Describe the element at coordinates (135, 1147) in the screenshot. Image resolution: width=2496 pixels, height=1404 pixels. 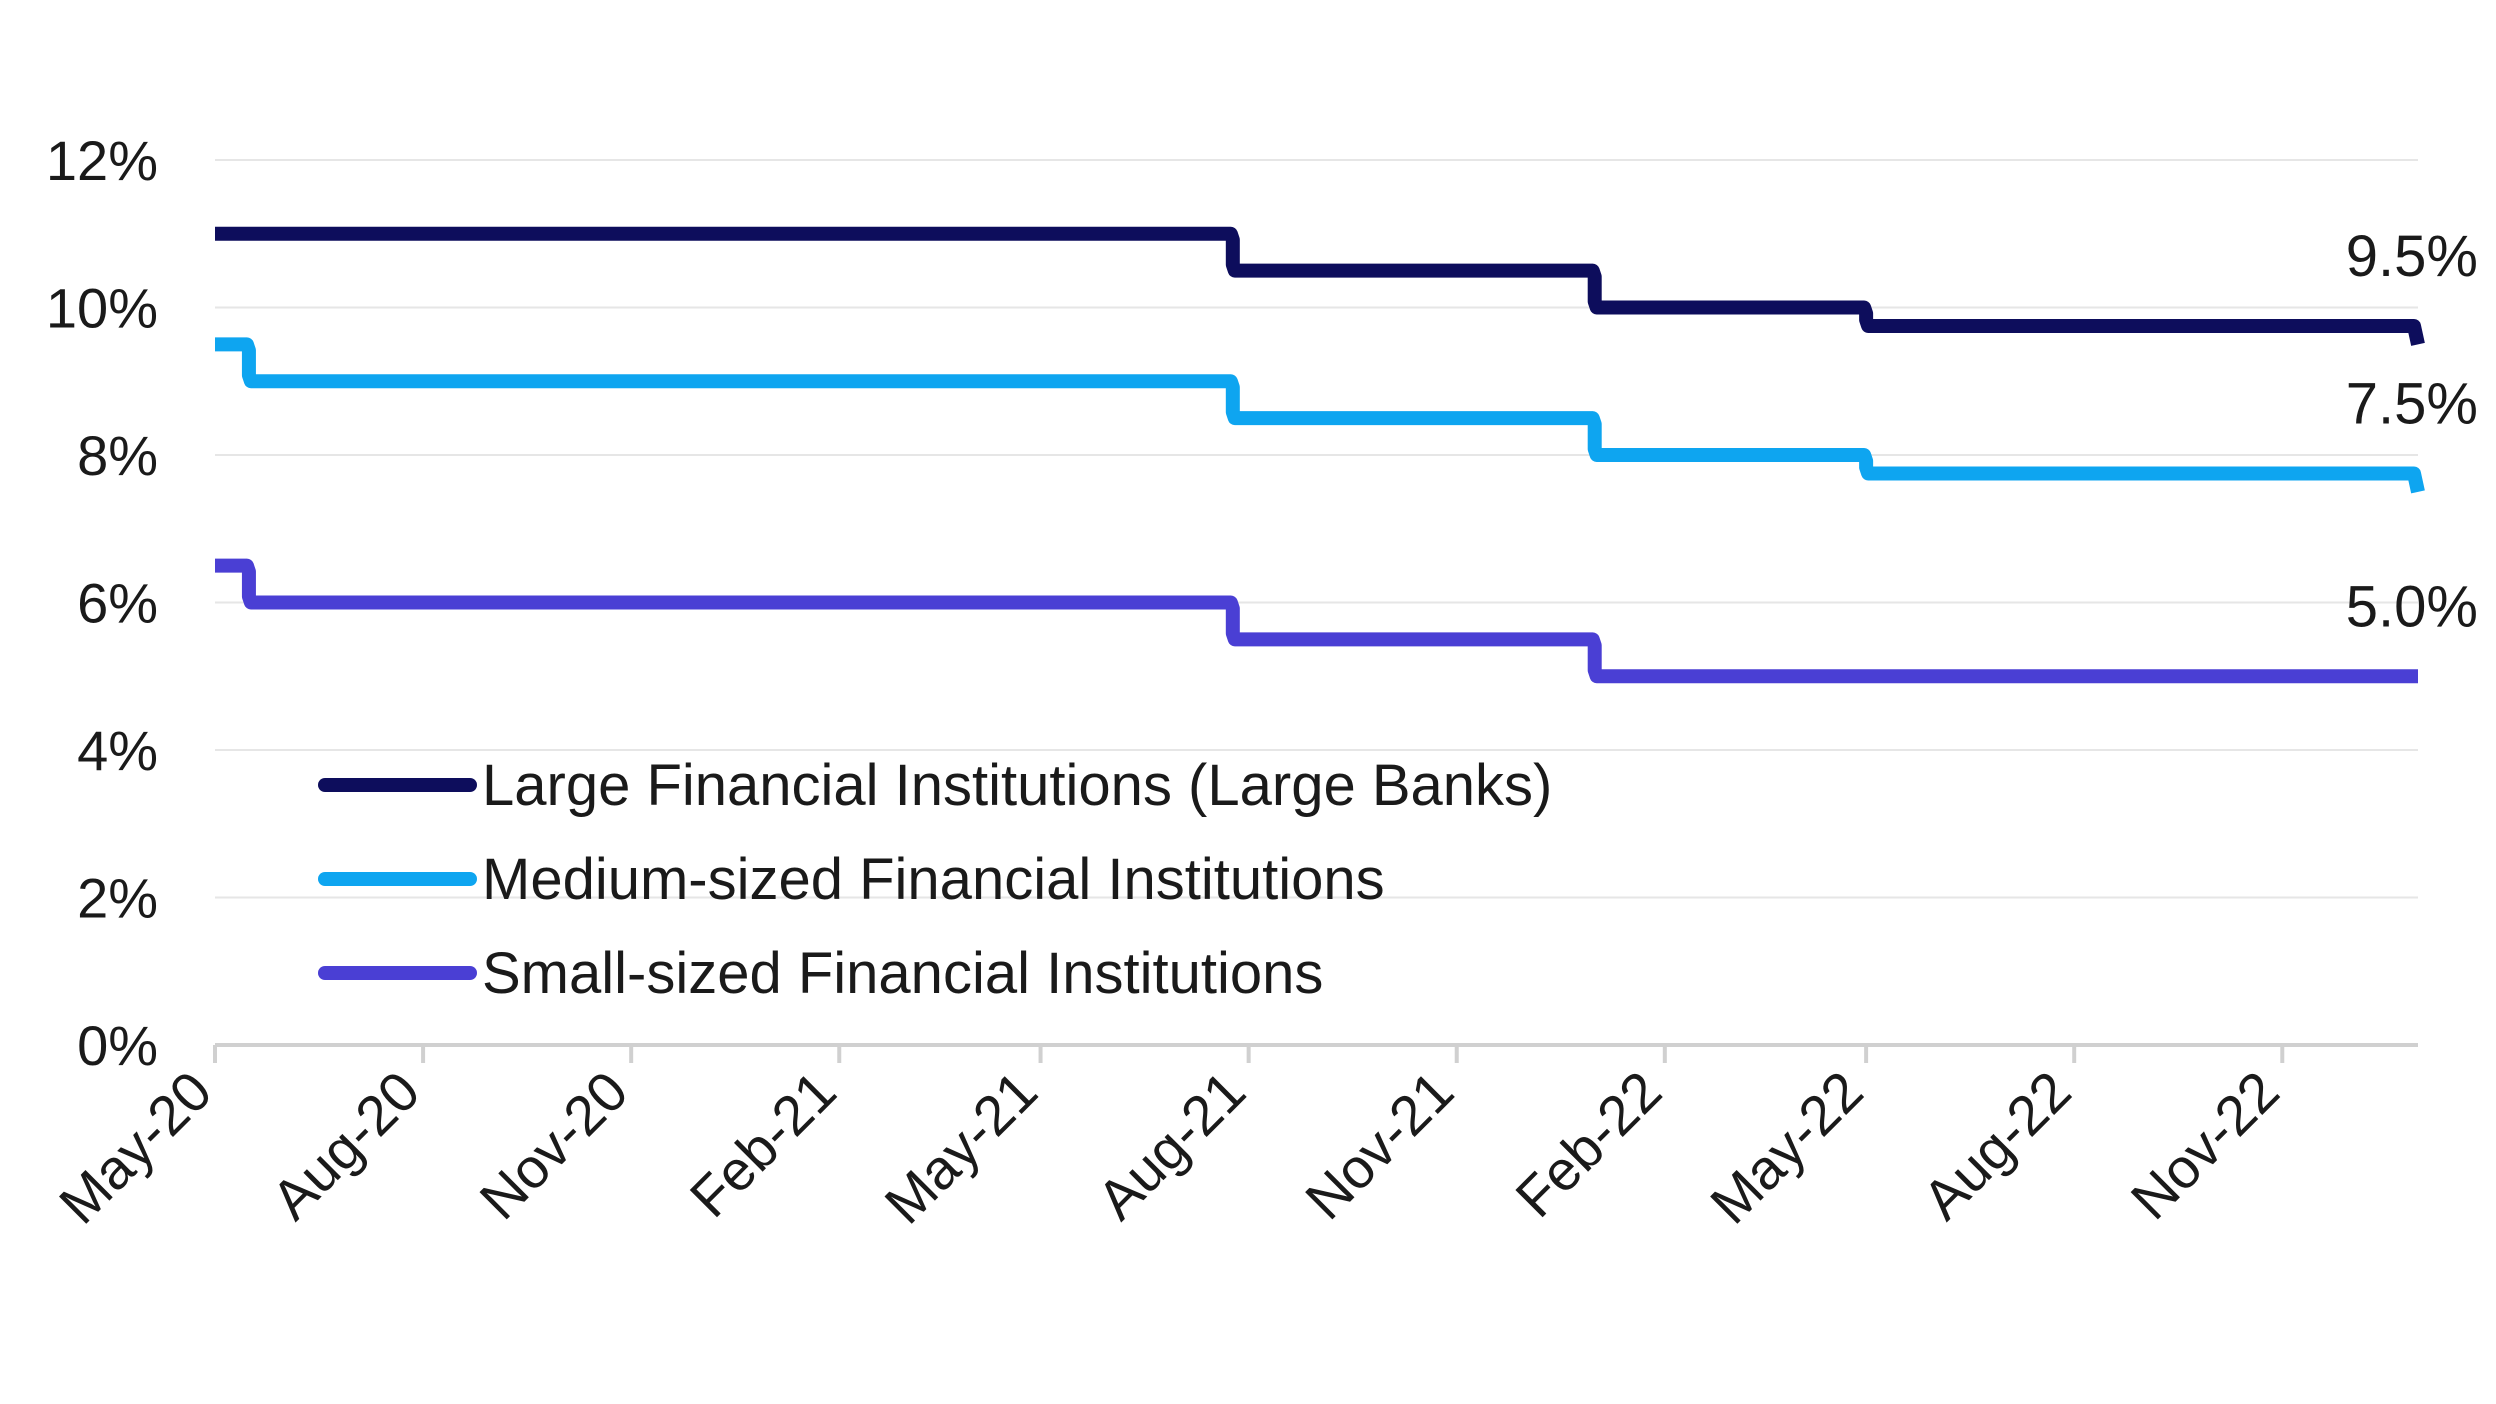
I see `x-tick-label: May-20` at that location.